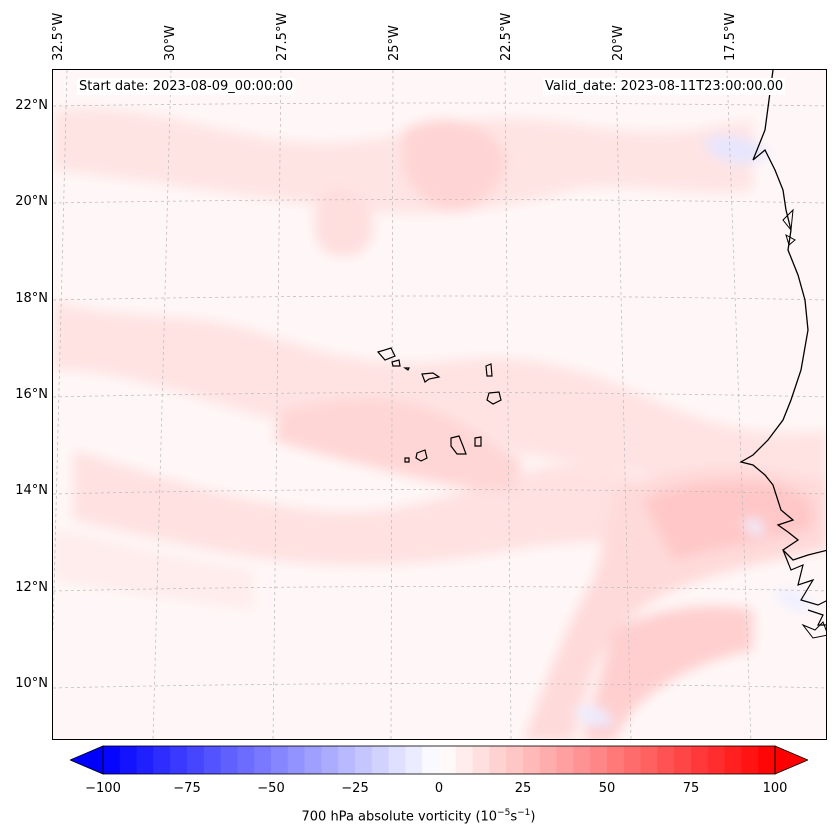  Describe the element at coordinates (31, 394) in the screenshot. I see `lat-label-16n: 16°N` at that location.